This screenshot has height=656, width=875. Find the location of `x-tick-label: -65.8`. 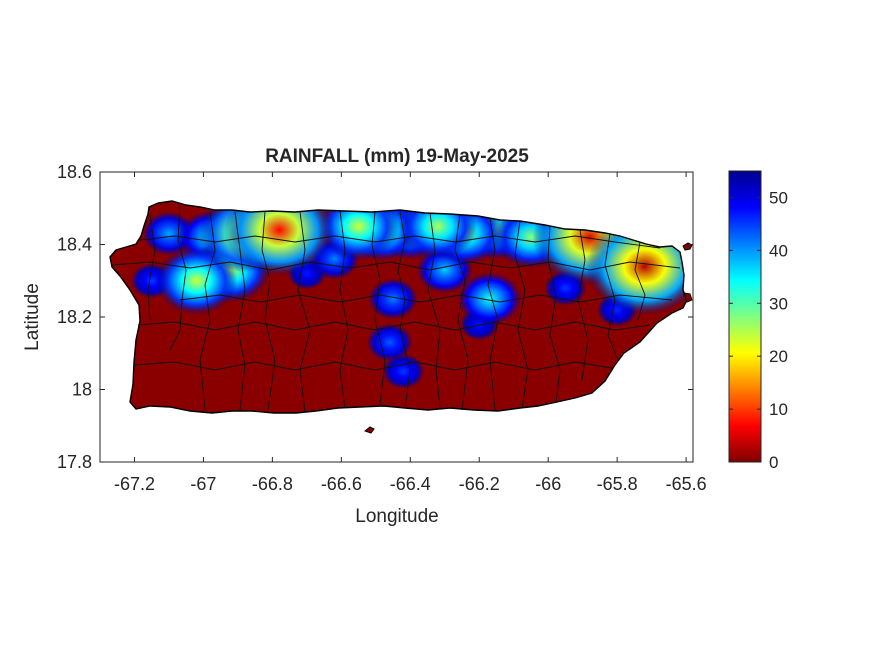

x-tick-label: -65.8 is located at coordinates (617, 484).